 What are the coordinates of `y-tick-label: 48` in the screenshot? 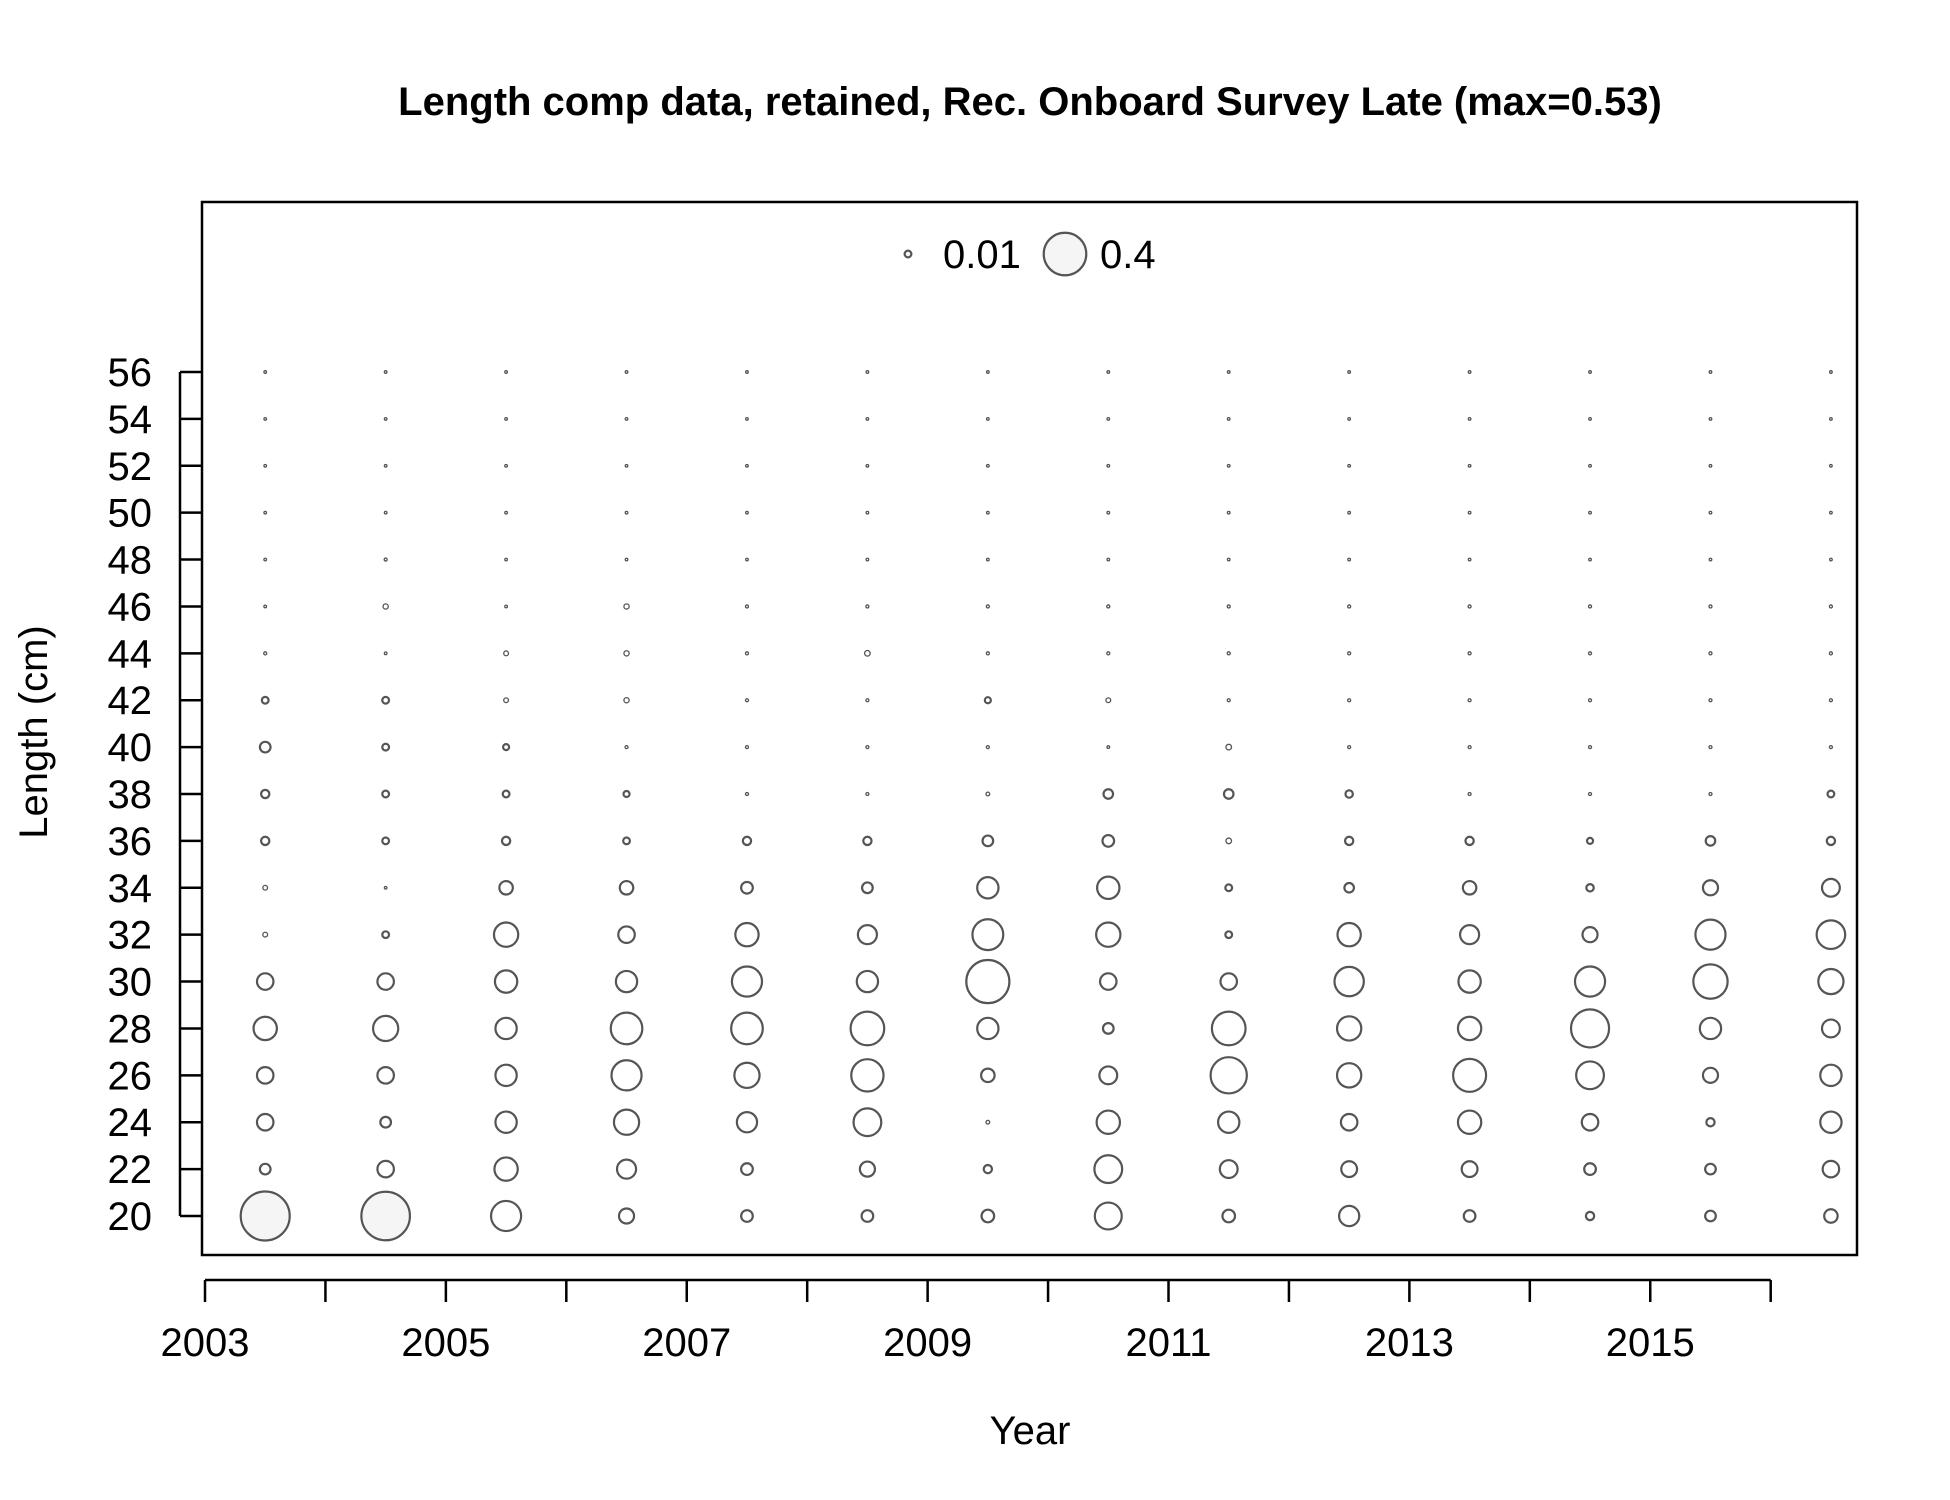 It's located at (130, 561).